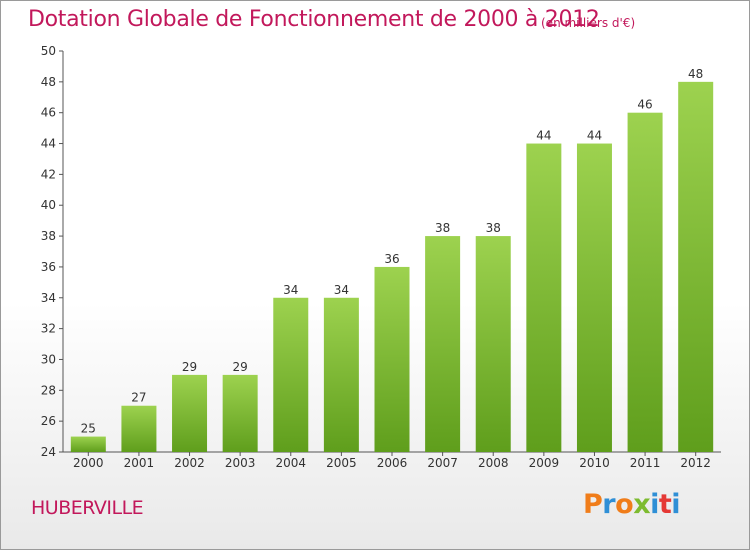  I want to click on logo-letter: t, so click(665, 504).